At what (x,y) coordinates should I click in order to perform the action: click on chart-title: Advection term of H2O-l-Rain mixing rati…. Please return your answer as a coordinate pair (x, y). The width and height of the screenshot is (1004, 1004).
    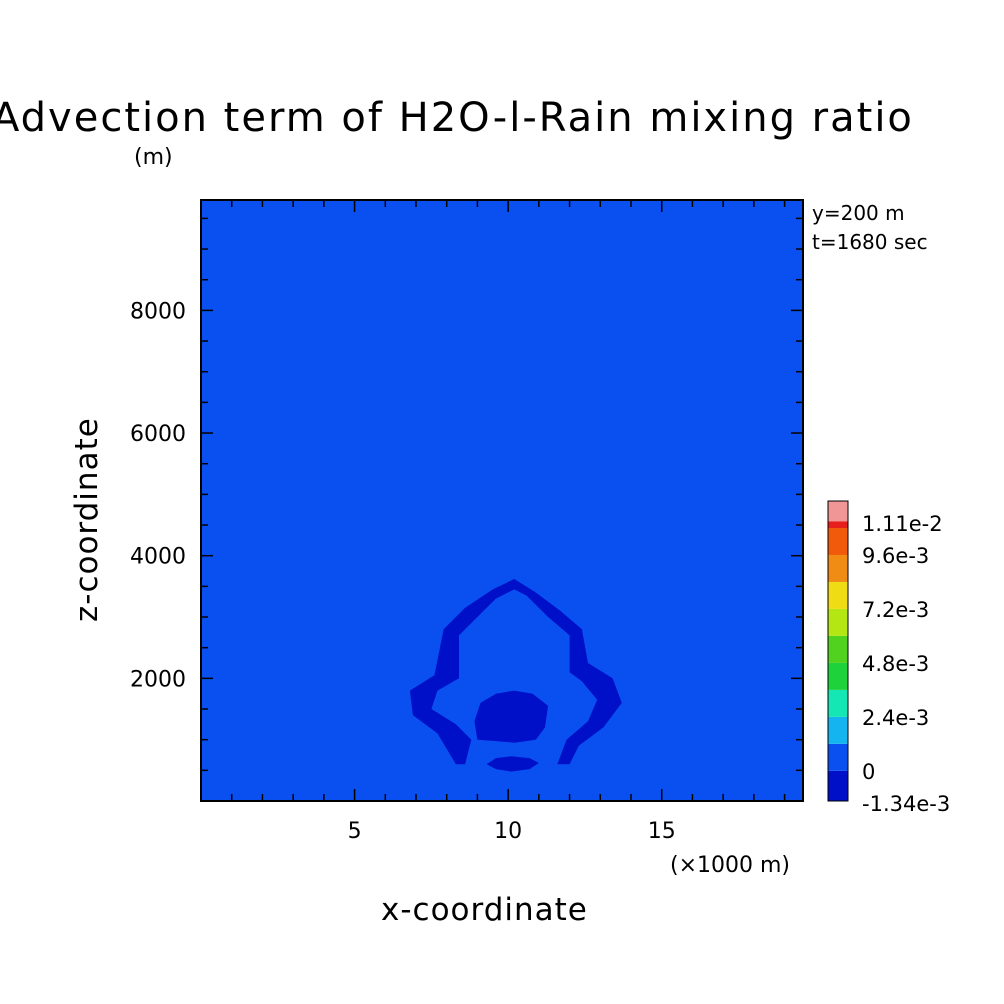
    Looking at the image, I should click on (457, 118).